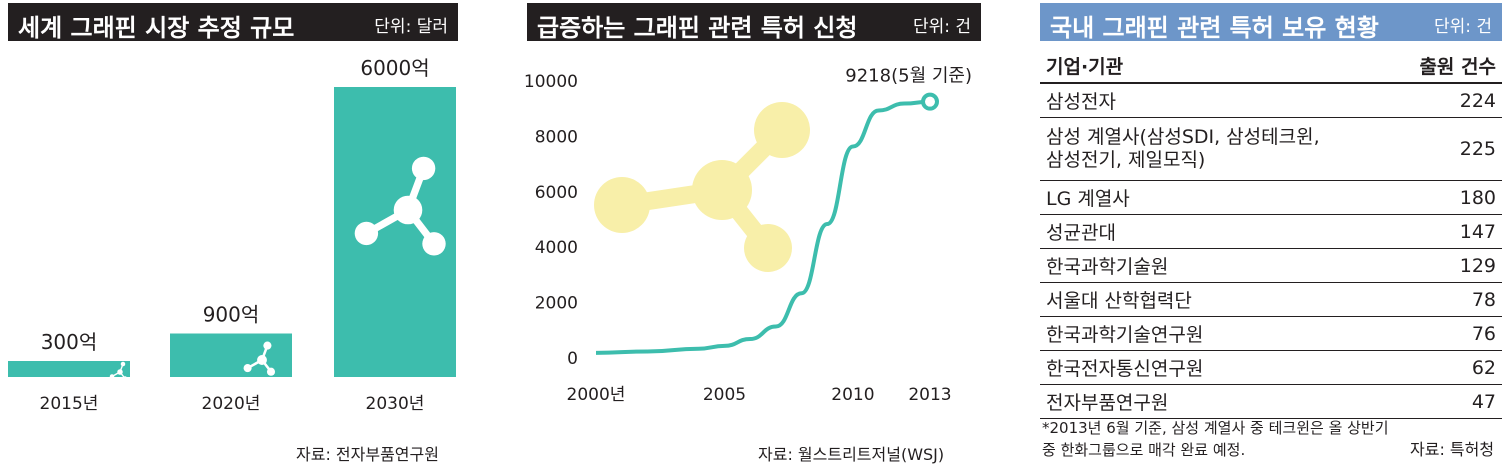 This screenshot has height=474, width=1506. What do you see at coordinates (1216, 367) in the screenshot?
I see `row-name: 한국전자통신연구원` at bounding box center [1216, 367].